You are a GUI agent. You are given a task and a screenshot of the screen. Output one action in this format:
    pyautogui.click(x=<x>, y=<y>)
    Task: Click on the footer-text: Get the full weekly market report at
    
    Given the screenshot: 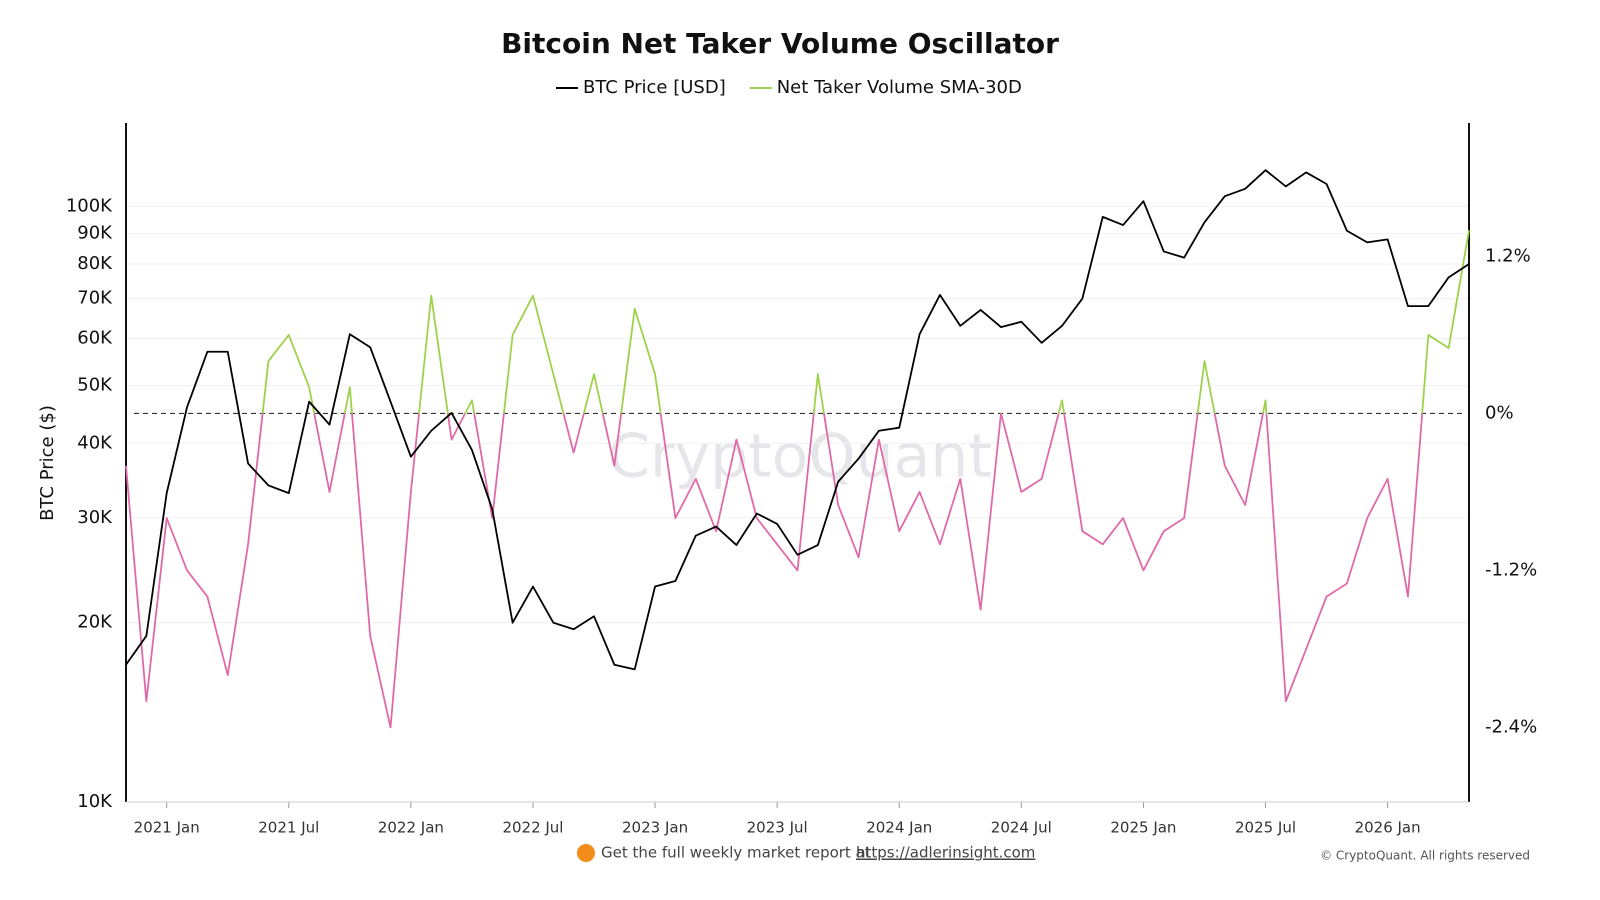 What is the action you would take?
    pyautogui.click(x=736, y=853)
    